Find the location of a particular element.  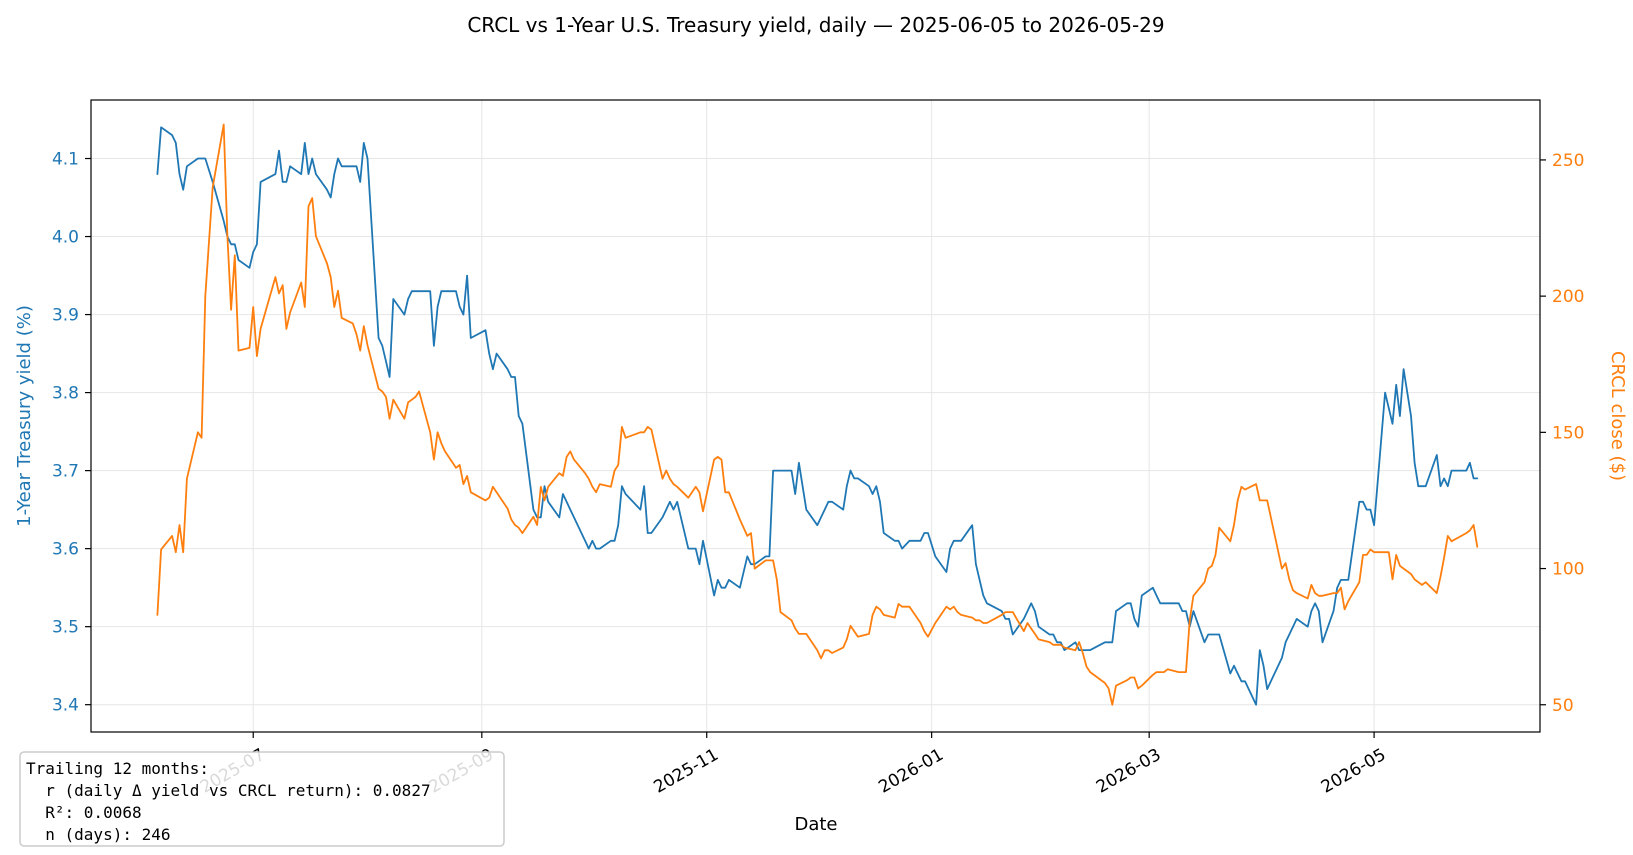

y-left-tick-label: 3.5 is located at coordinates (65, 628).